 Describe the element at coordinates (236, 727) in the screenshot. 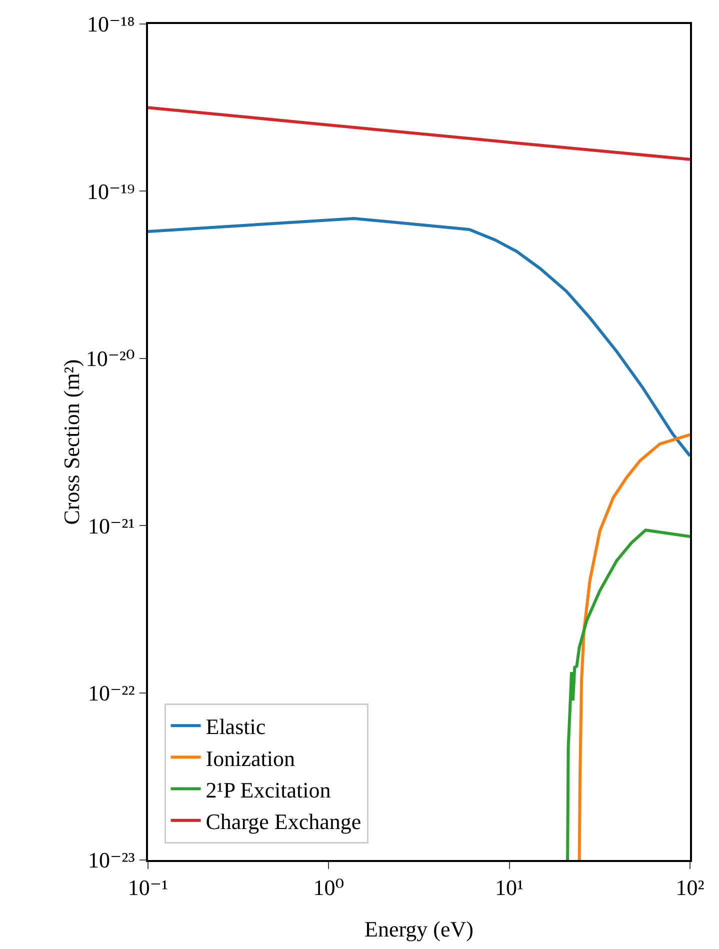

I see `legend-label: Elastic` at that location.